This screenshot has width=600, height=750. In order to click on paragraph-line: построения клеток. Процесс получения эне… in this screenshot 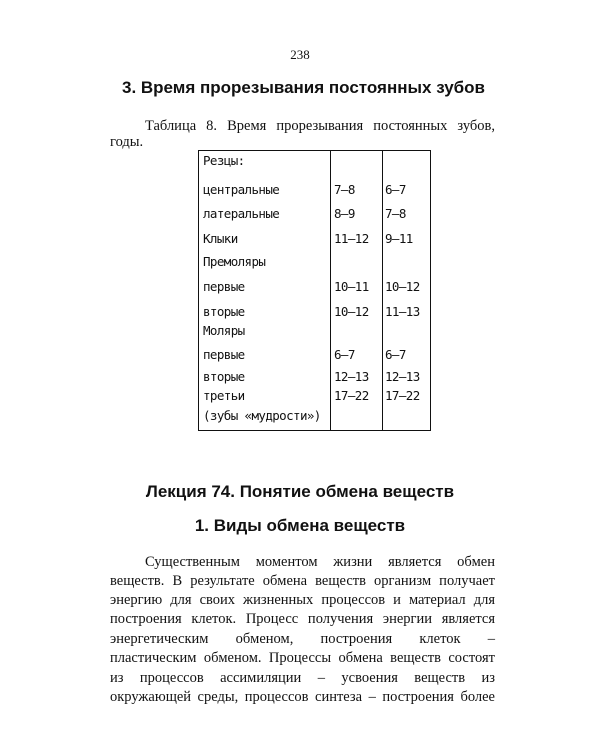, I will do `click(302, 619)`.